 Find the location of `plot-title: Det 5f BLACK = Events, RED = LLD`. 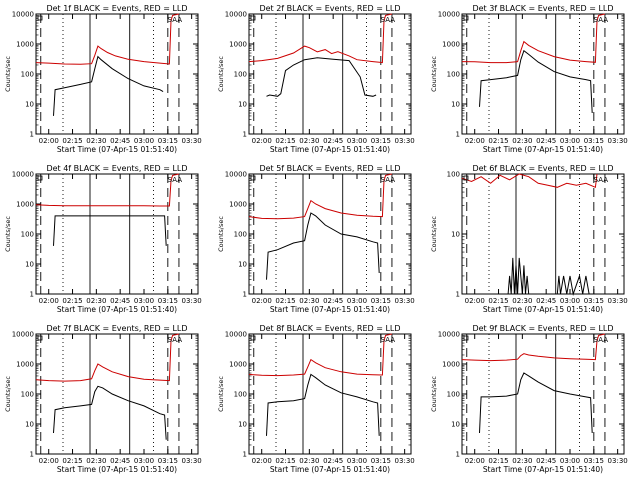

plot-title: Det 5f BLACK = Events, RED = LLD is located at coordinates (329, 168).